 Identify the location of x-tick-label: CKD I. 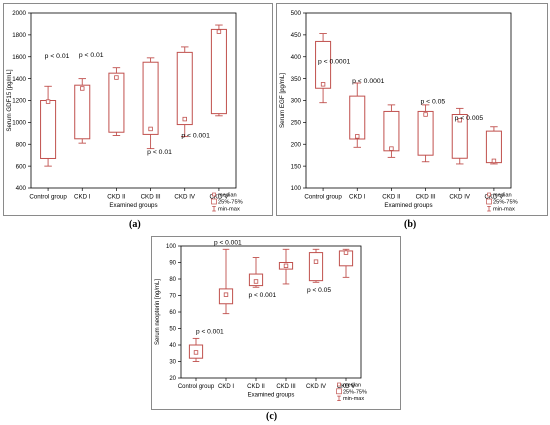
(82, 196).